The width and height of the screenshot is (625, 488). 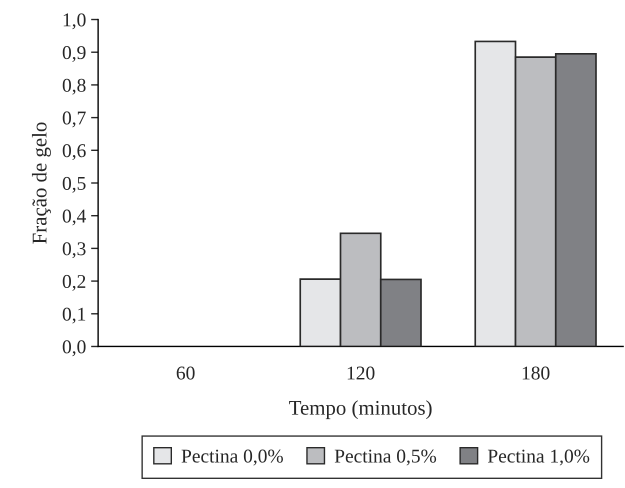 I want to click on y-tick-label: 1,0, so click(x=75, y=21).